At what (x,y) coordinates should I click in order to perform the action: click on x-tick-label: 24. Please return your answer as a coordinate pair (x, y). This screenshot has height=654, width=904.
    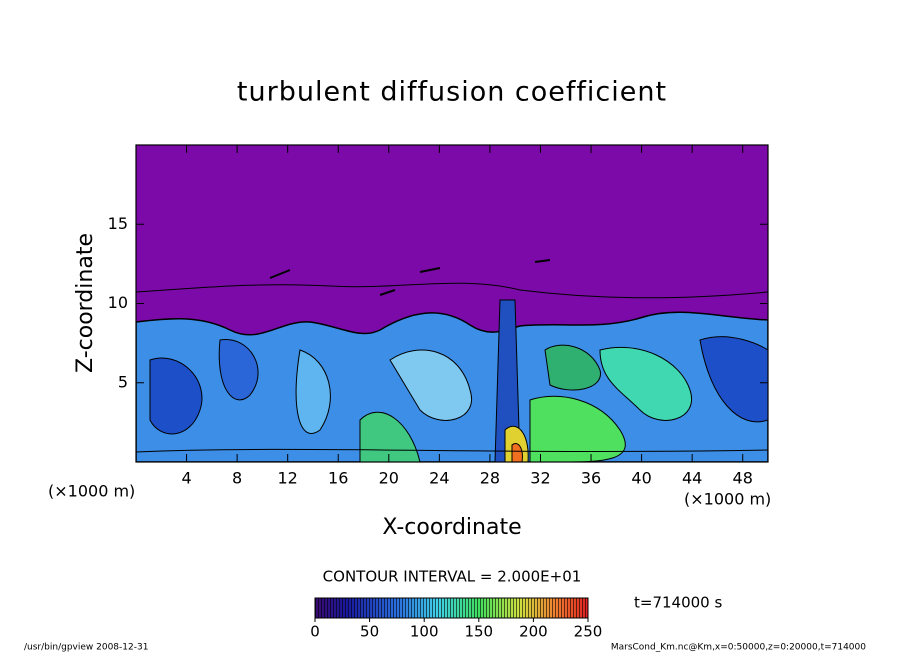
    Looking at the image, I should click on (439, 478).